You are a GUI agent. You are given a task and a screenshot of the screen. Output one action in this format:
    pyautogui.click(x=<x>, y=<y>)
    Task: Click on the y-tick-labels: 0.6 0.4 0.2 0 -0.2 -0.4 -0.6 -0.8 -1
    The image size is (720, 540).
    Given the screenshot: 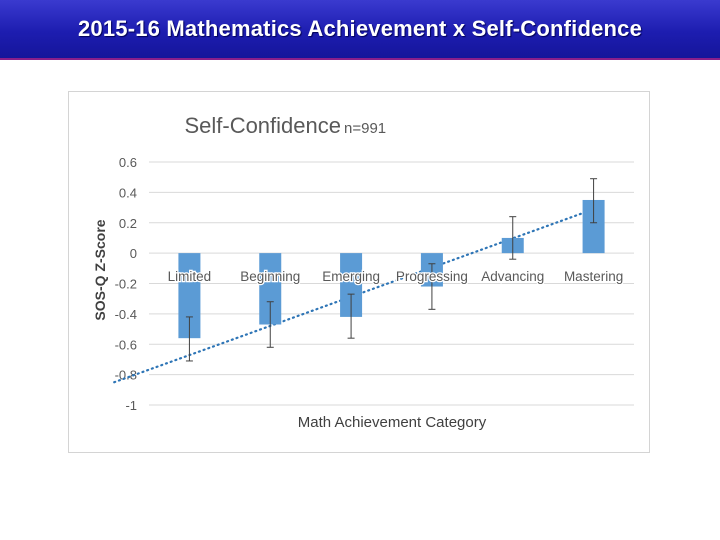 What is the action you would take?
    pyautogui.click(x=126, y=284)
    